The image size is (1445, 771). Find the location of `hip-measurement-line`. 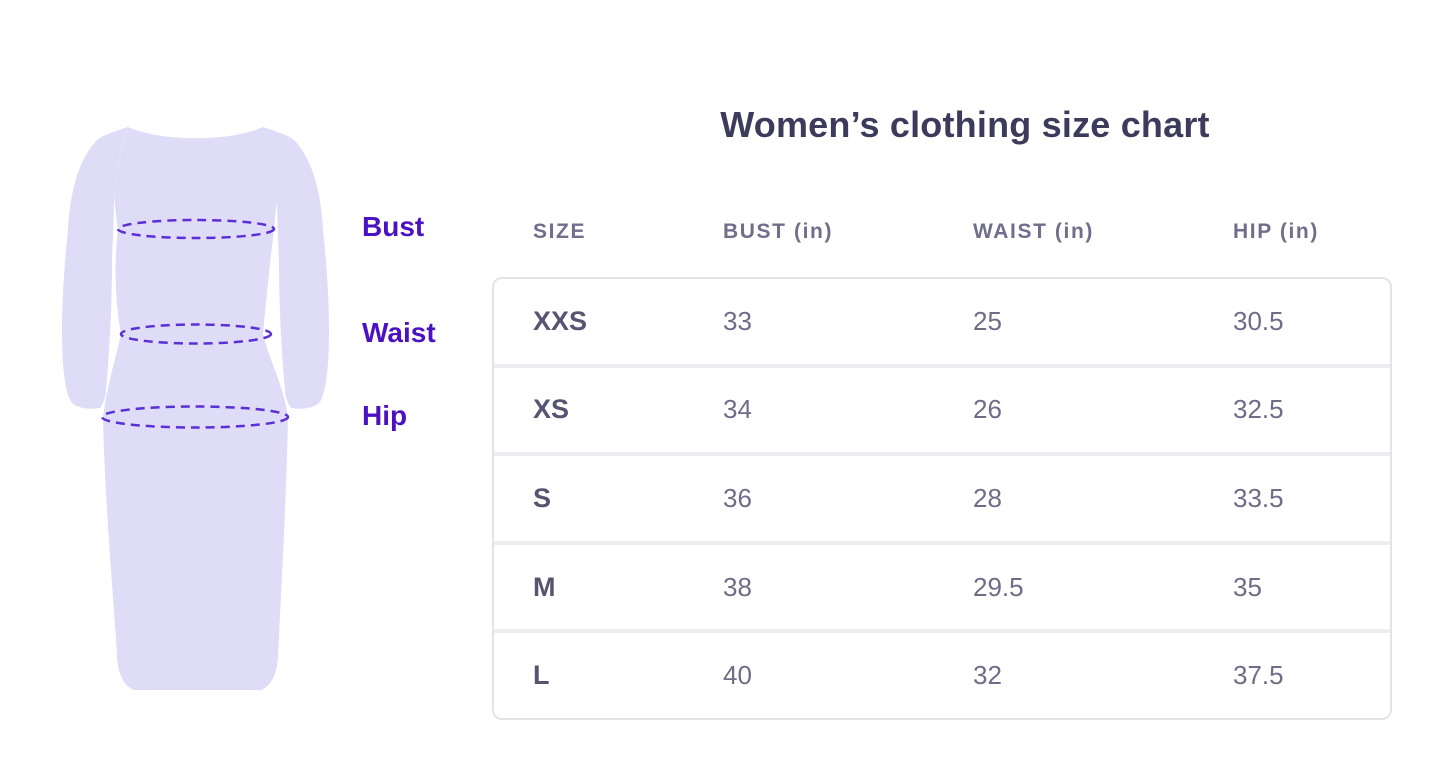

hip-measurement-line is located at coordinates (195, 417).